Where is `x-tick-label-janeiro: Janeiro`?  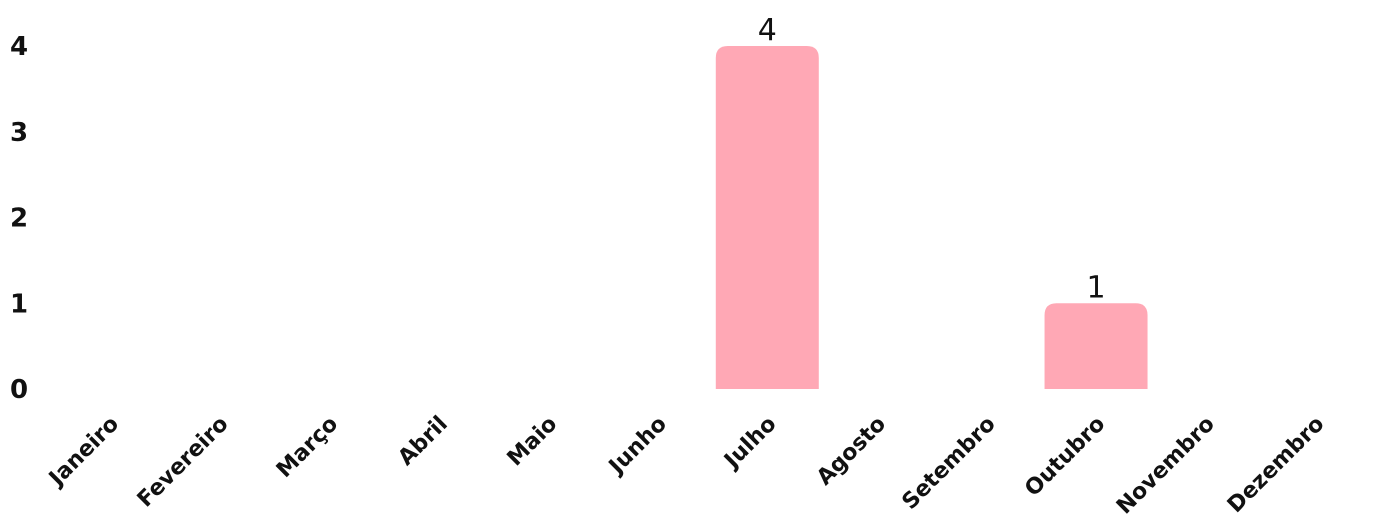 x-tick-label-janeiro: Janeiro is located at coordinates (83, 452).